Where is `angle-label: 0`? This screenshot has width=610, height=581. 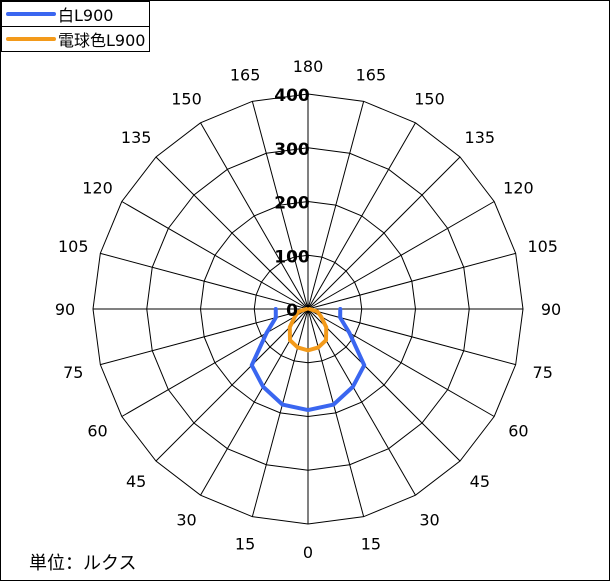
angle-label: 0 is located at coordinates (308, 552).